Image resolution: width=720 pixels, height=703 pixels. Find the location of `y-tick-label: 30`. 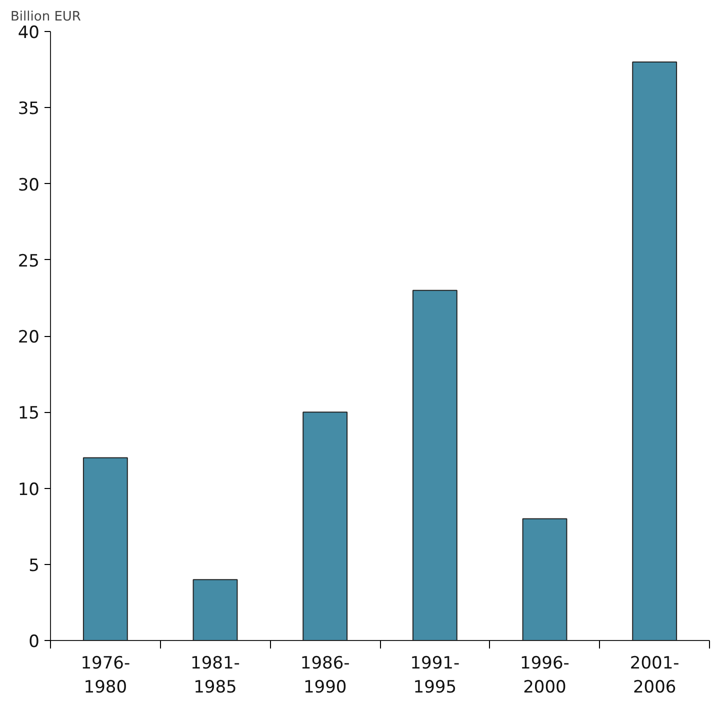

y-tick-label: 30 is located at coordinates (29, 185).